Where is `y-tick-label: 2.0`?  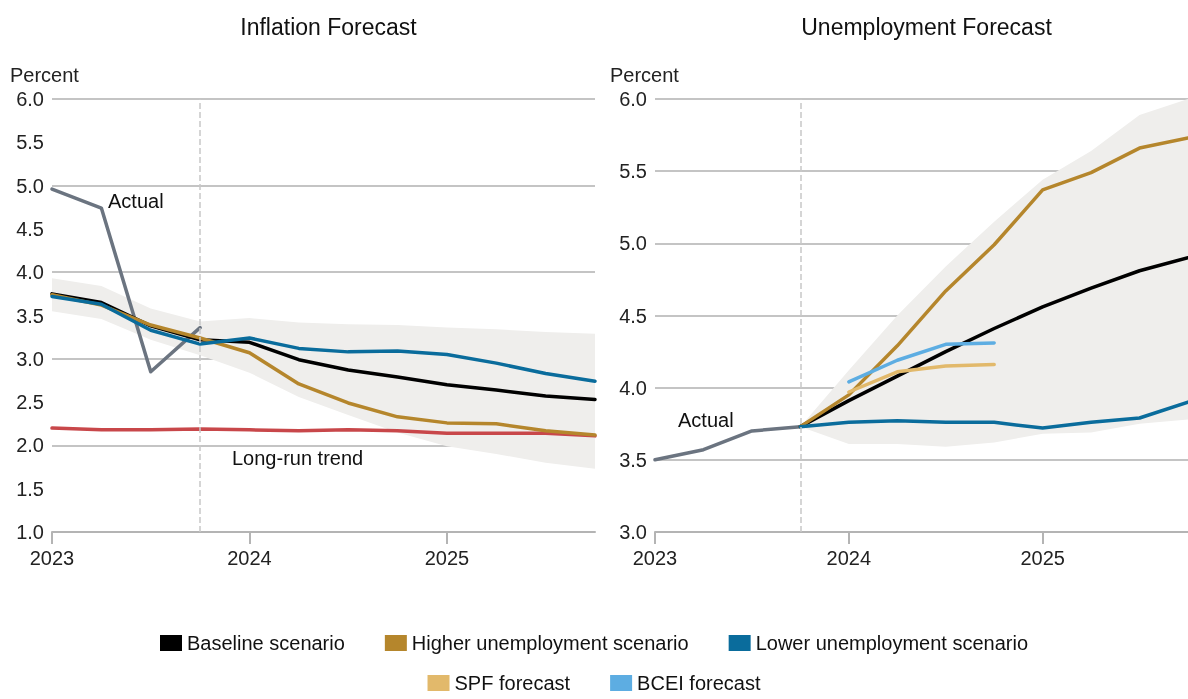 y-tick-label: 2.0 is located at coordinates (30, 445).